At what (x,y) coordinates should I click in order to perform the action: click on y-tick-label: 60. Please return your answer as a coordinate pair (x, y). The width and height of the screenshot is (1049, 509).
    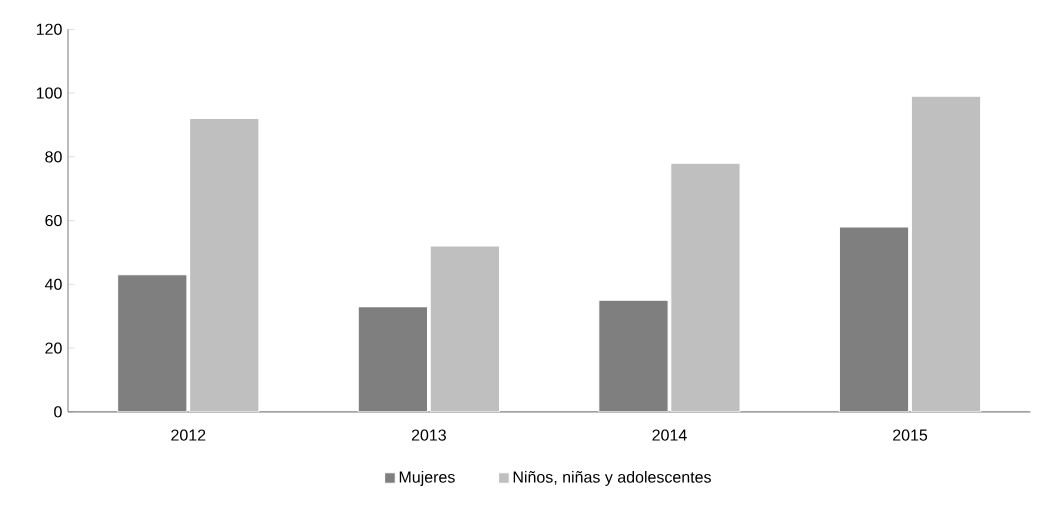
    Looking at the image, I should click on (53, 220).